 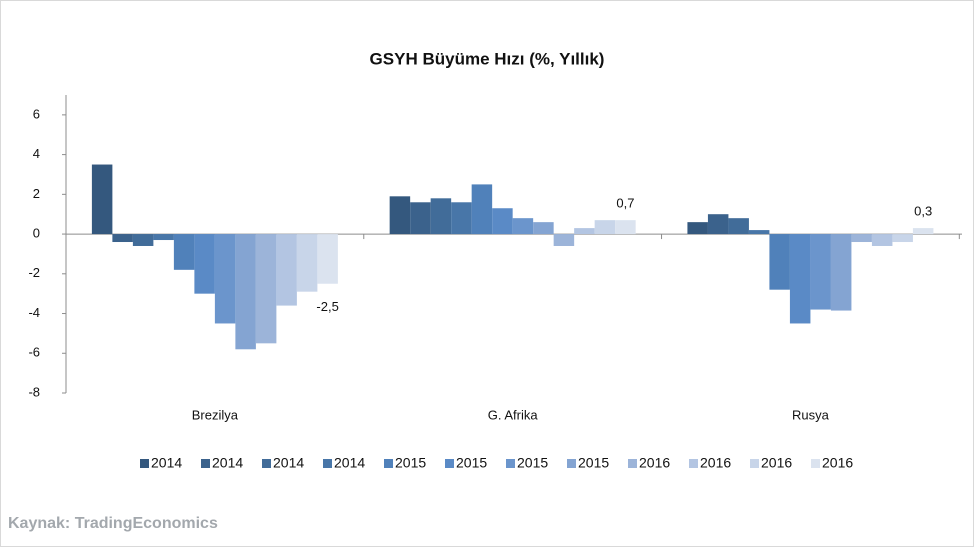 What do you see at coordinates (513, 414) in the screenshot?
I see `x-tick-label: G. Afrika` at bounding box center [513, 414].